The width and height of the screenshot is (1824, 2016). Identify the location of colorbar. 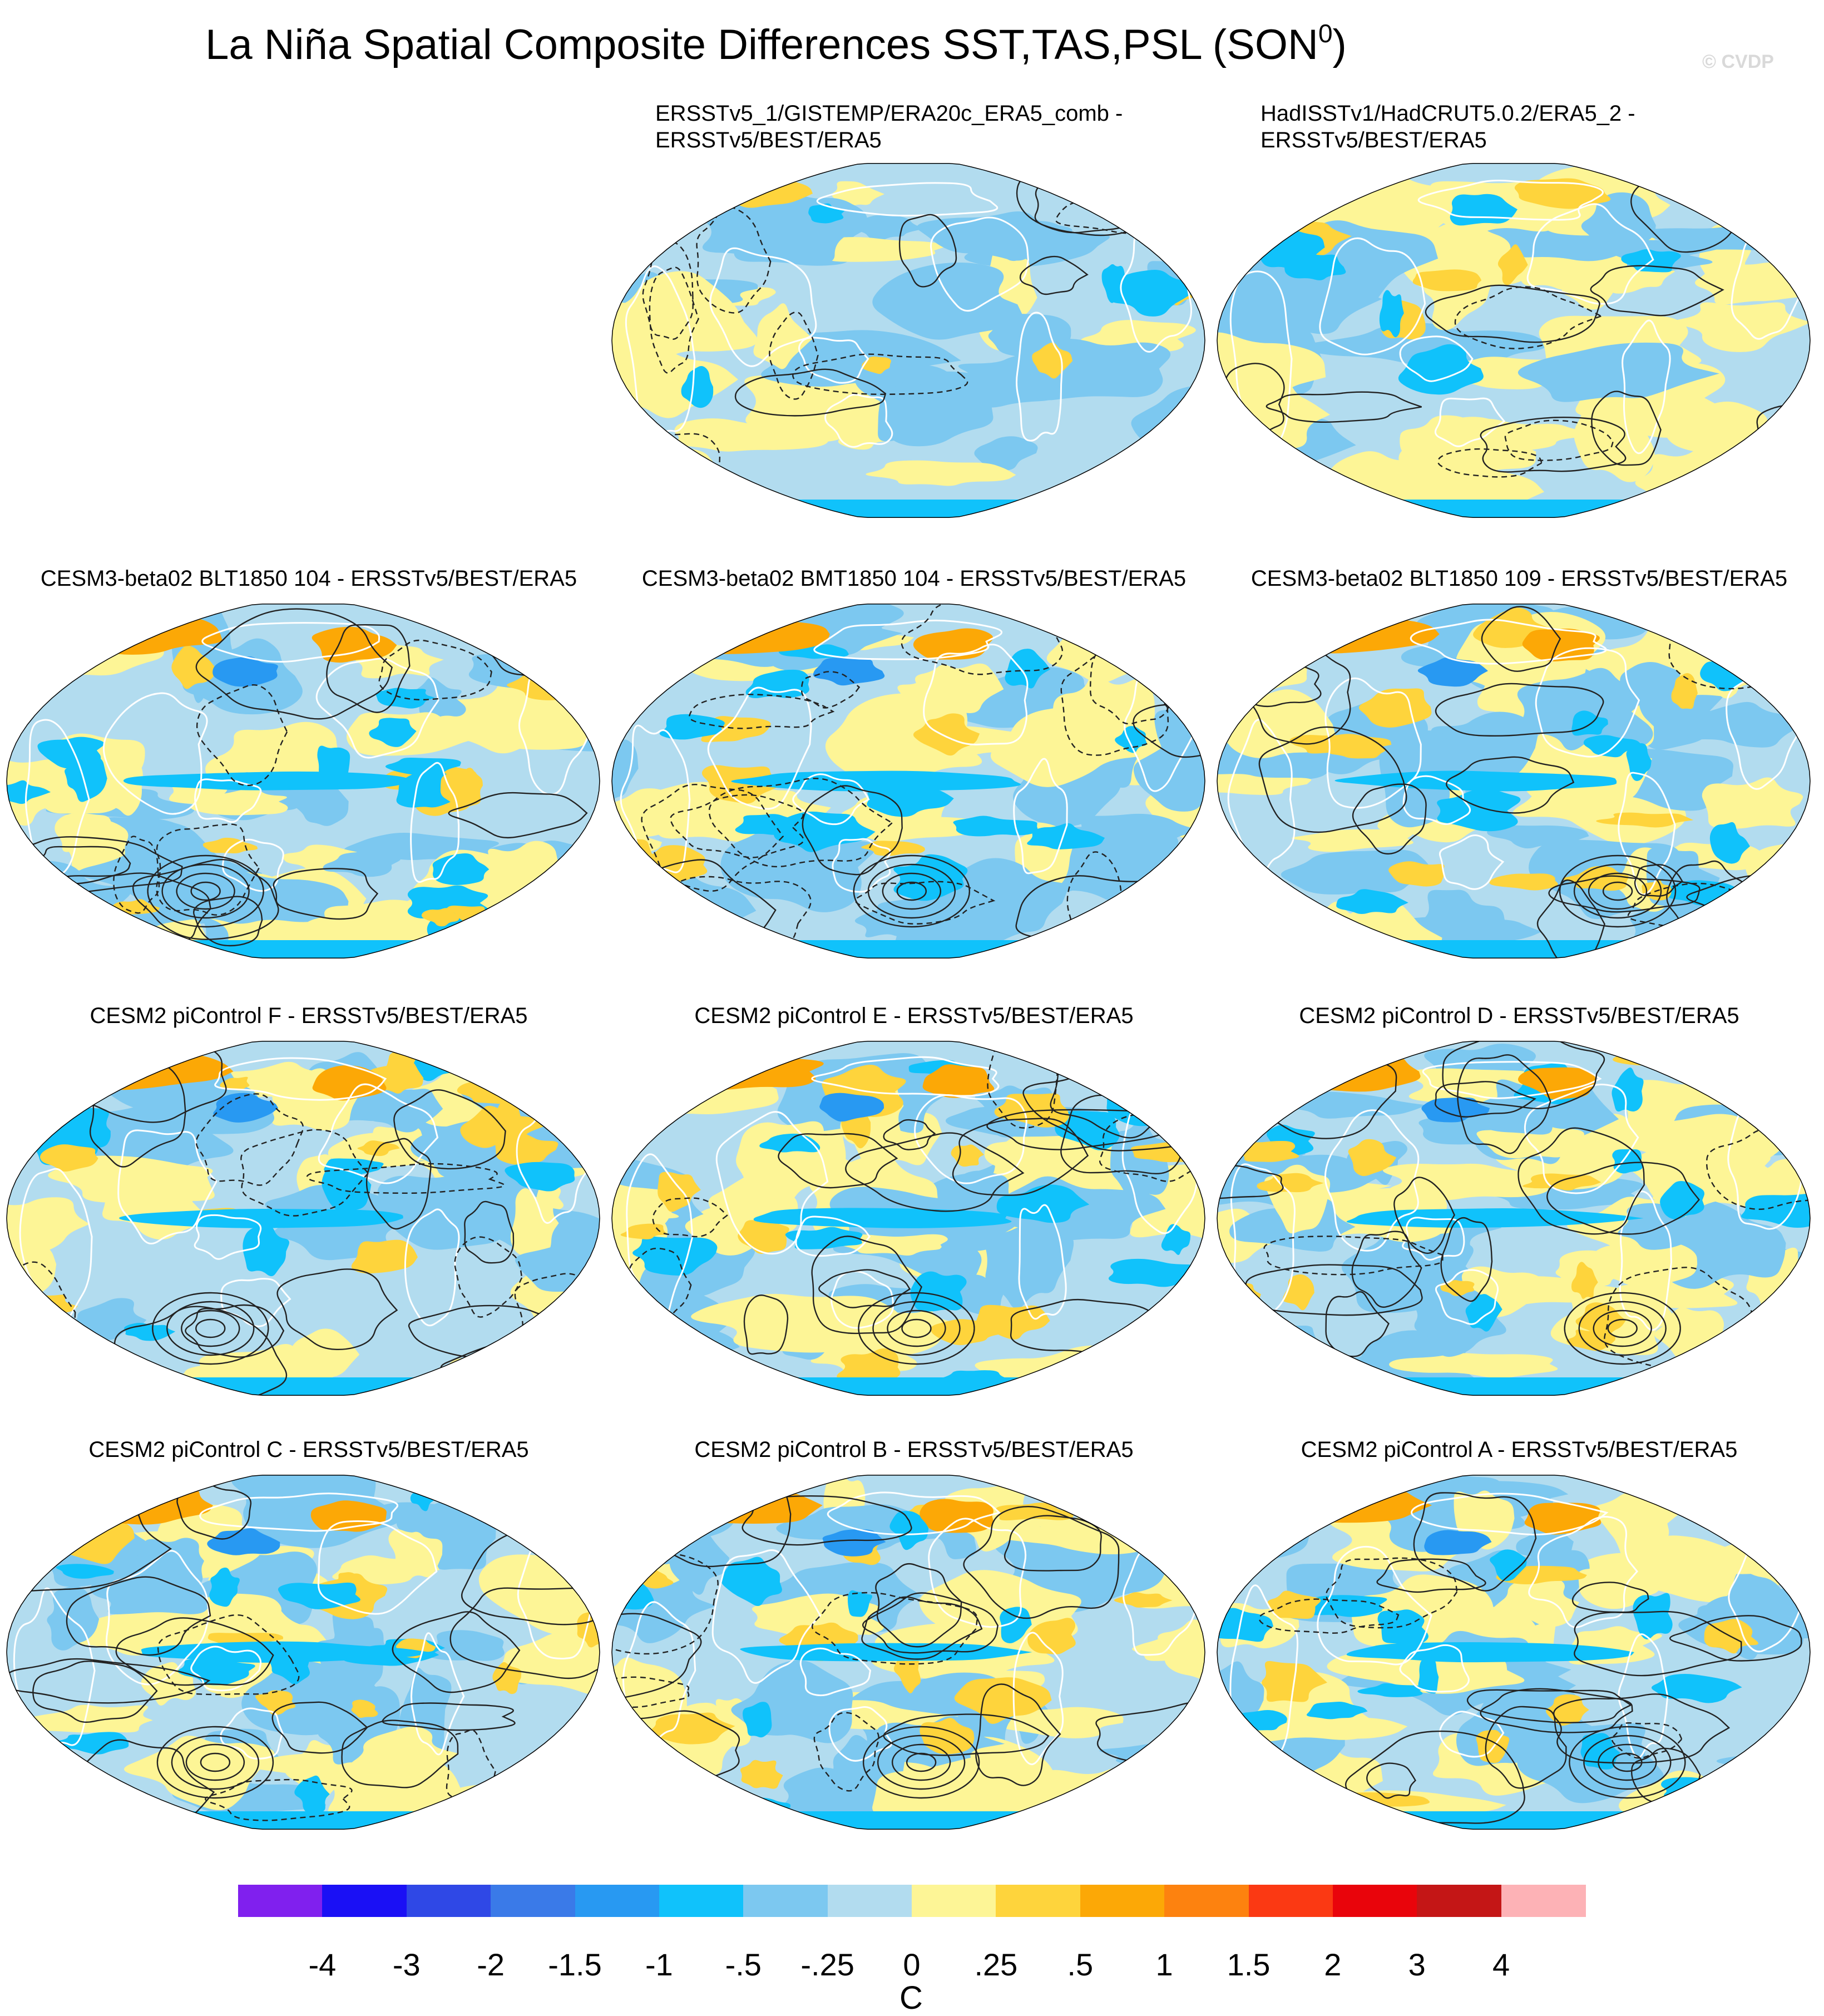
(912, 1901).